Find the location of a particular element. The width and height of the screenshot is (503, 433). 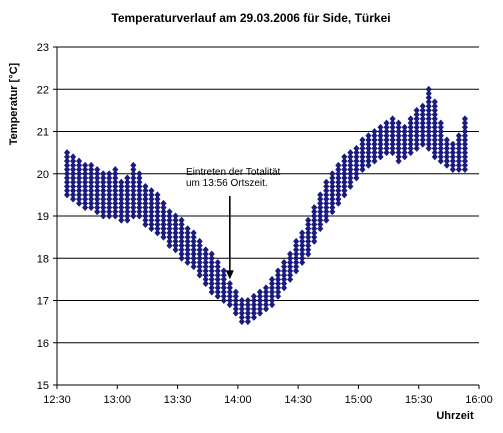

y-tick-label: 22 is located at coordinates (43, 90).